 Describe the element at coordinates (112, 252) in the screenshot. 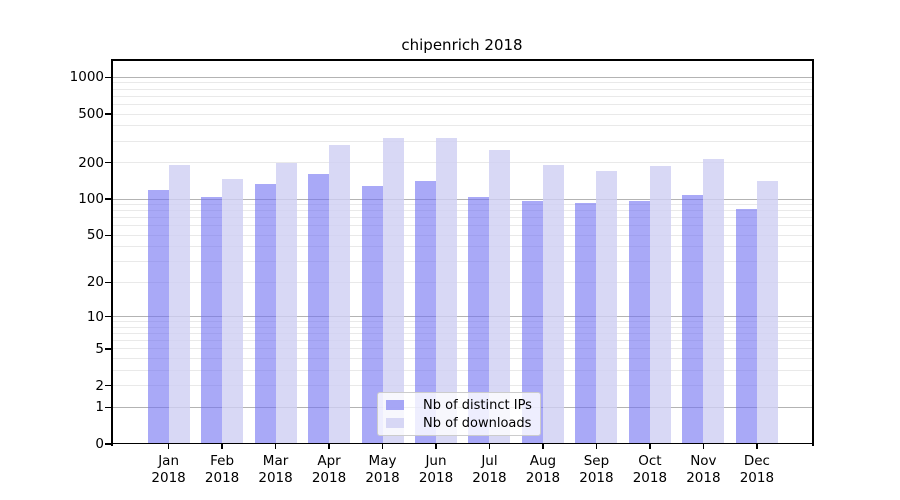

I see `plot-spine-left` at that location.